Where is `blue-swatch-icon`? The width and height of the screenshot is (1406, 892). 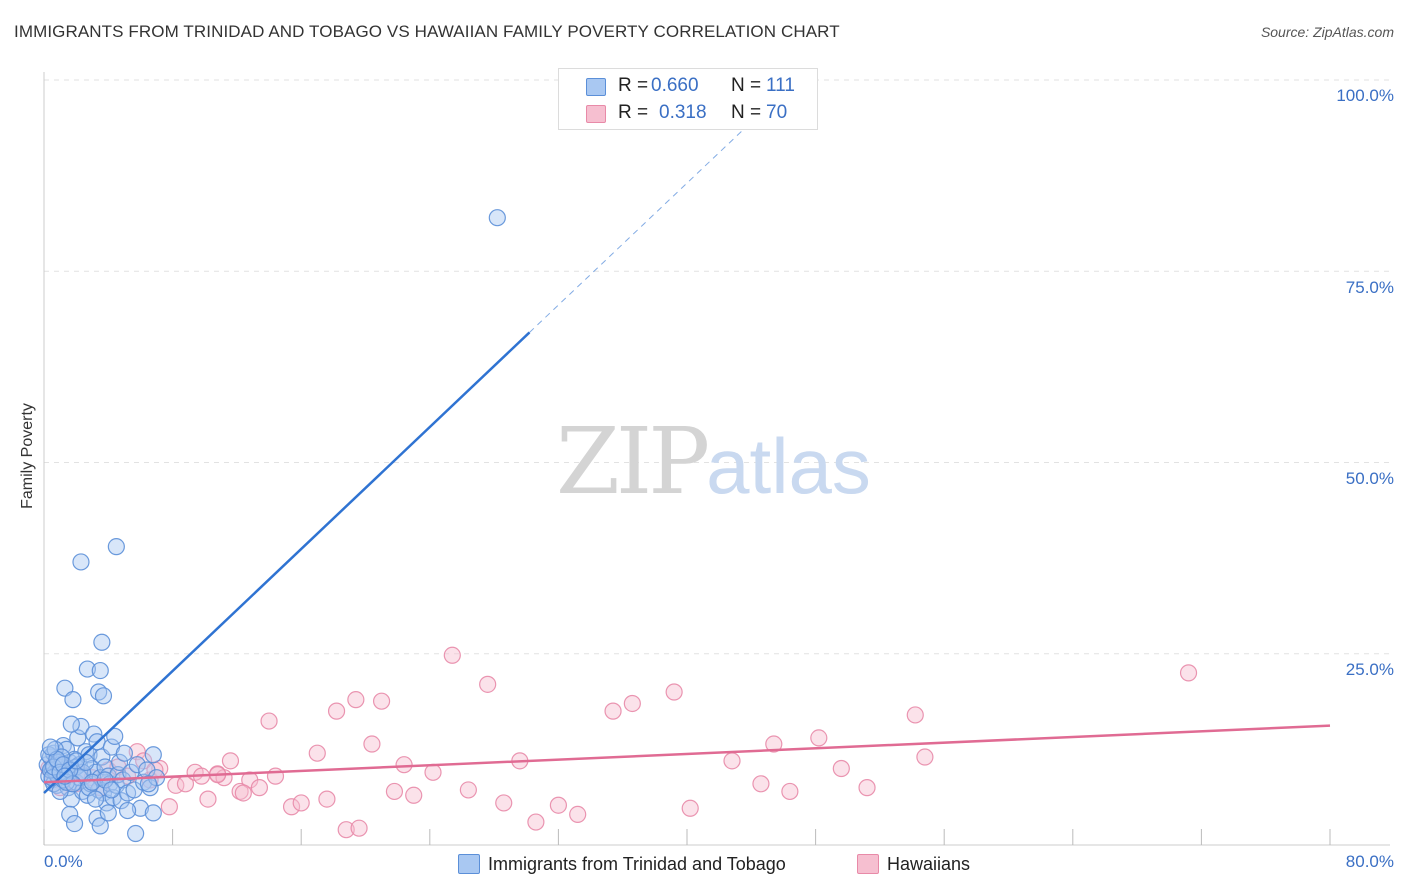 blue-swatch-icon is located at coordinates (596, 87).